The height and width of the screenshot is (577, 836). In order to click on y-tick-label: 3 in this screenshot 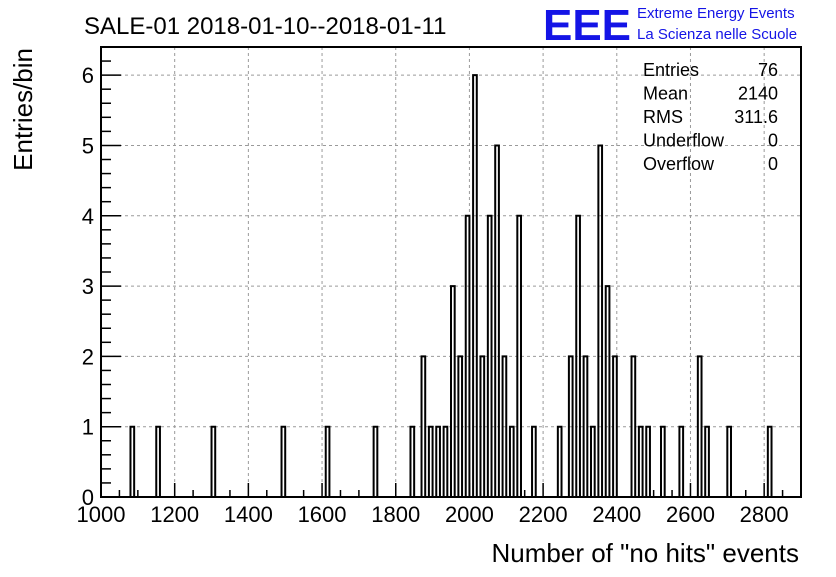, I will do `click(88, 286)`.